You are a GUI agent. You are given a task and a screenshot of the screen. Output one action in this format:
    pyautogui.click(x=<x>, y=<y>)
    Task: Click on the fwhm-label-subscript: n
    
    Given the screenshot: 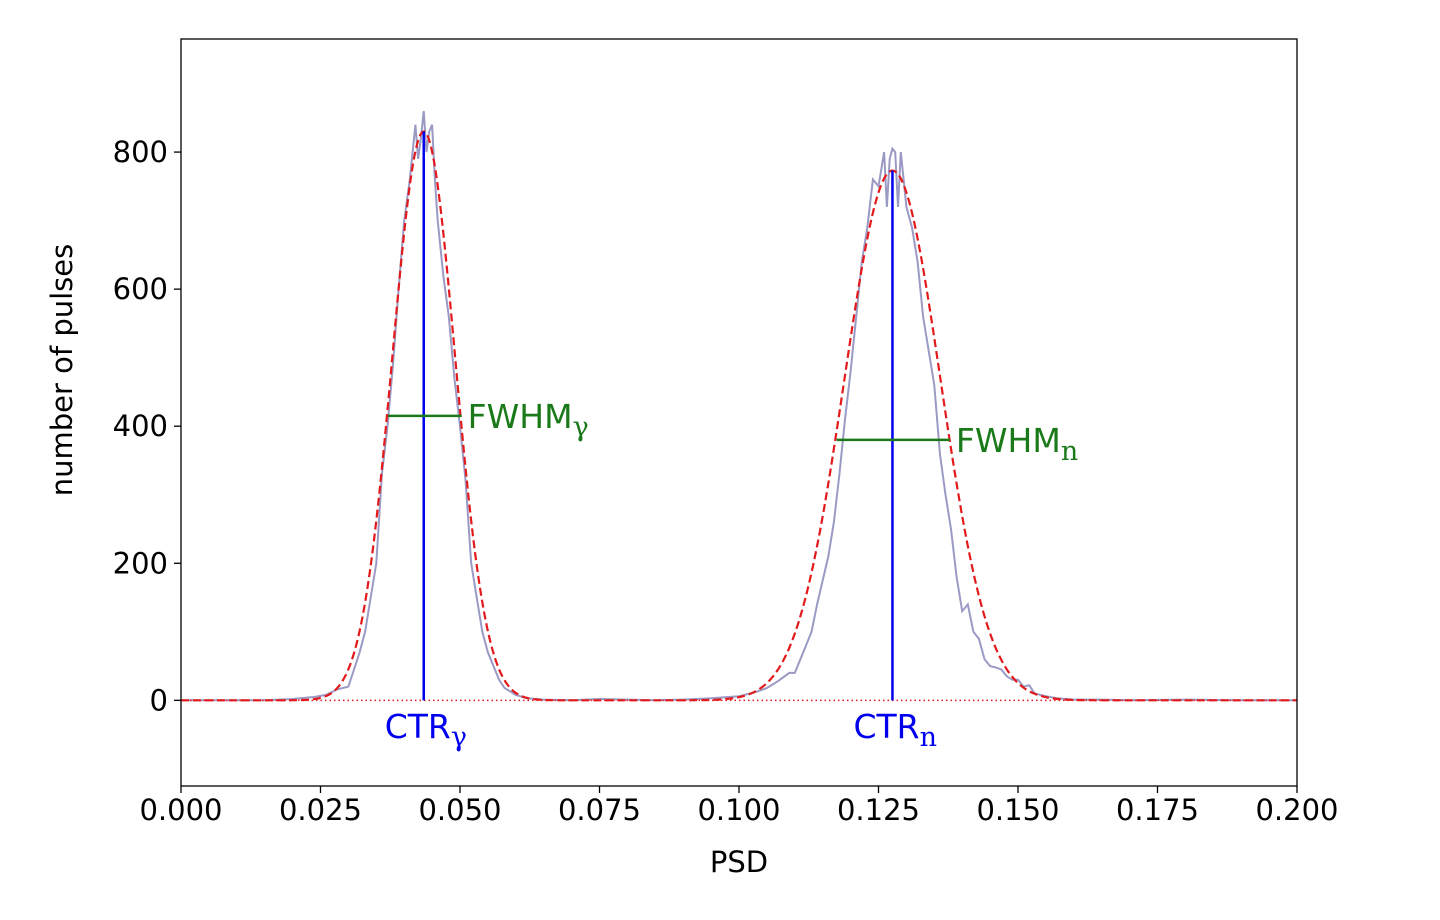 What is the action you would take?
    pyautogui.click(x=1069, y=451)
    